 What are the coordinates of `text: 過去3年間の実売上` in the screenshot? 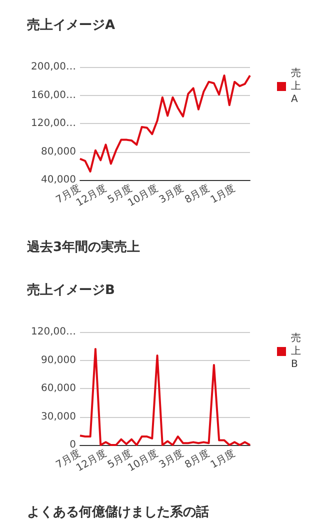 It's located at (83, 247).